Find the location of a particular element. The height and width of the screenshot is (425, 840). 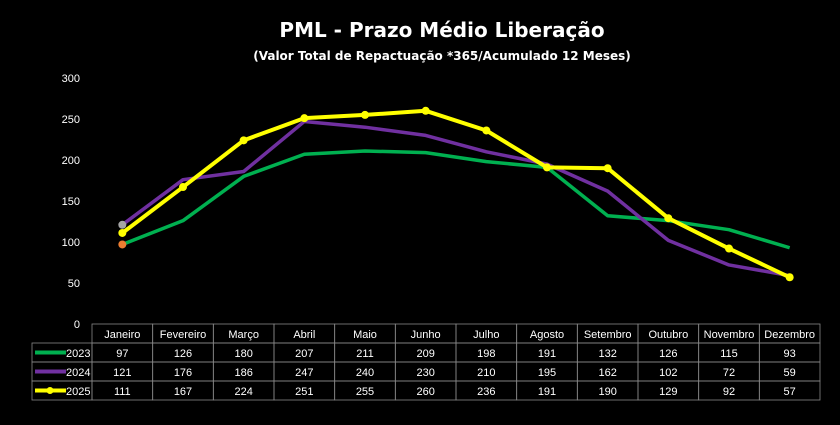

y-tick-label: 0 is located at coordinates (77, 325).